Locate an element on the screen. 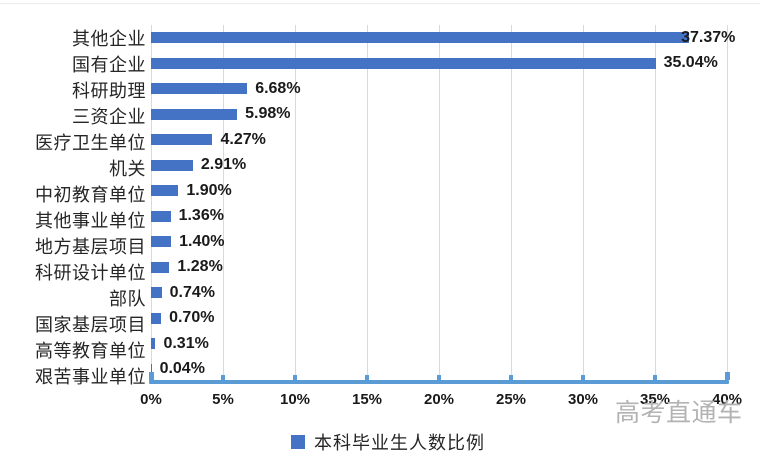 The height and width of the screenshot is (457, 760). x-axis-line is located at coordinates (439, 378).